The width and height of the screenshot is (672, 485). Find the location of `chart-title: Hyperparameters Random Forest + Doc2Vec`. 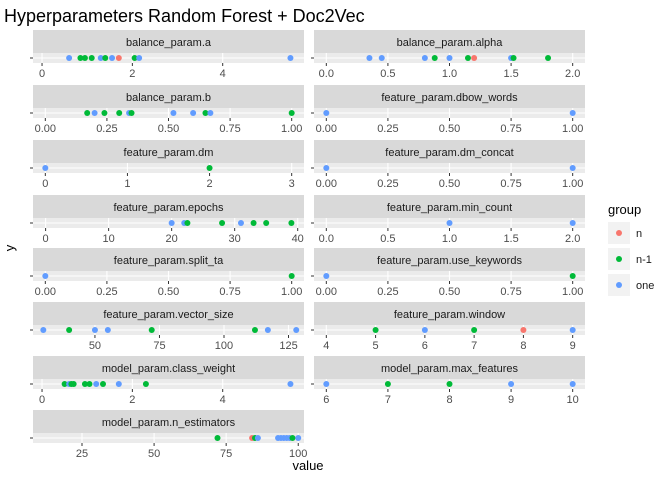

chart-title: Hyperparameters Random Forest + Doc2Vec is located at coordinates (184, 16).